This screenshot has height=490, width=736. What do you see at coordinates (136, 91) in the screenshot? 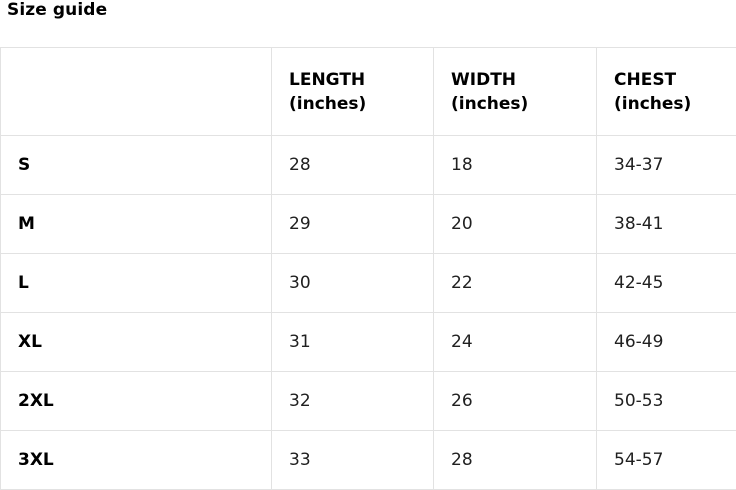
I see `column-header-size` at bounding box center [136, 91].